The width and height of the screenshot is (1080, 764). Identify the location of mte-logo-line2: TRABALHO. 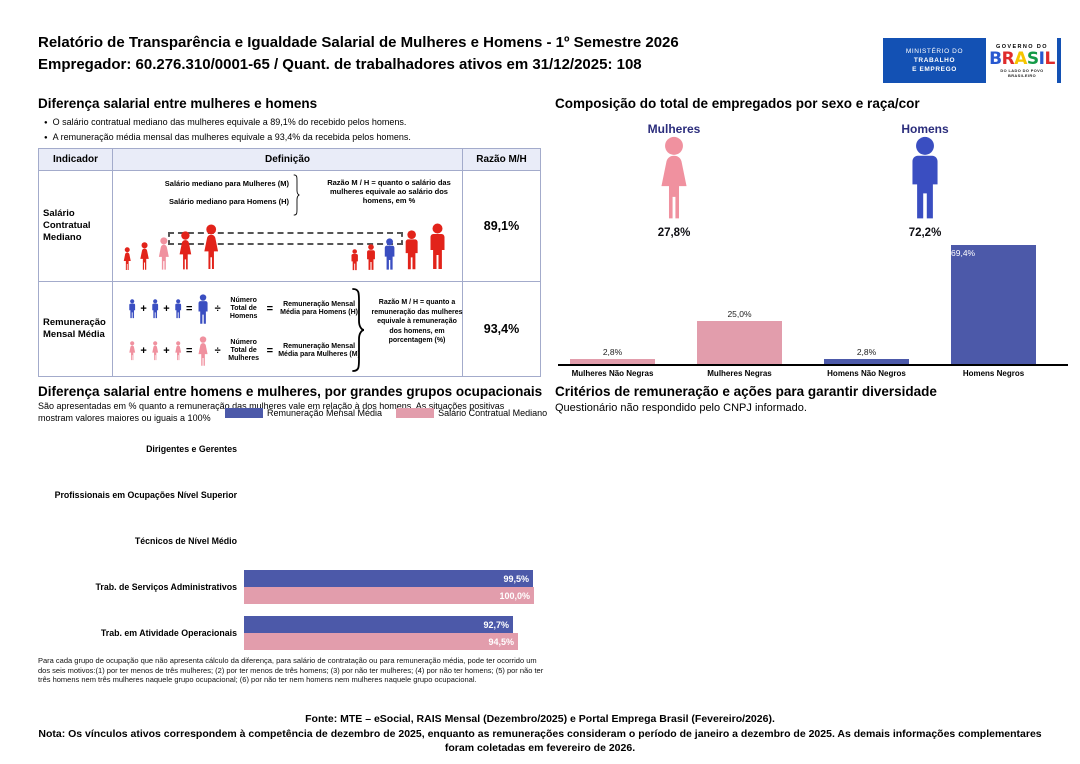
(934, 60).